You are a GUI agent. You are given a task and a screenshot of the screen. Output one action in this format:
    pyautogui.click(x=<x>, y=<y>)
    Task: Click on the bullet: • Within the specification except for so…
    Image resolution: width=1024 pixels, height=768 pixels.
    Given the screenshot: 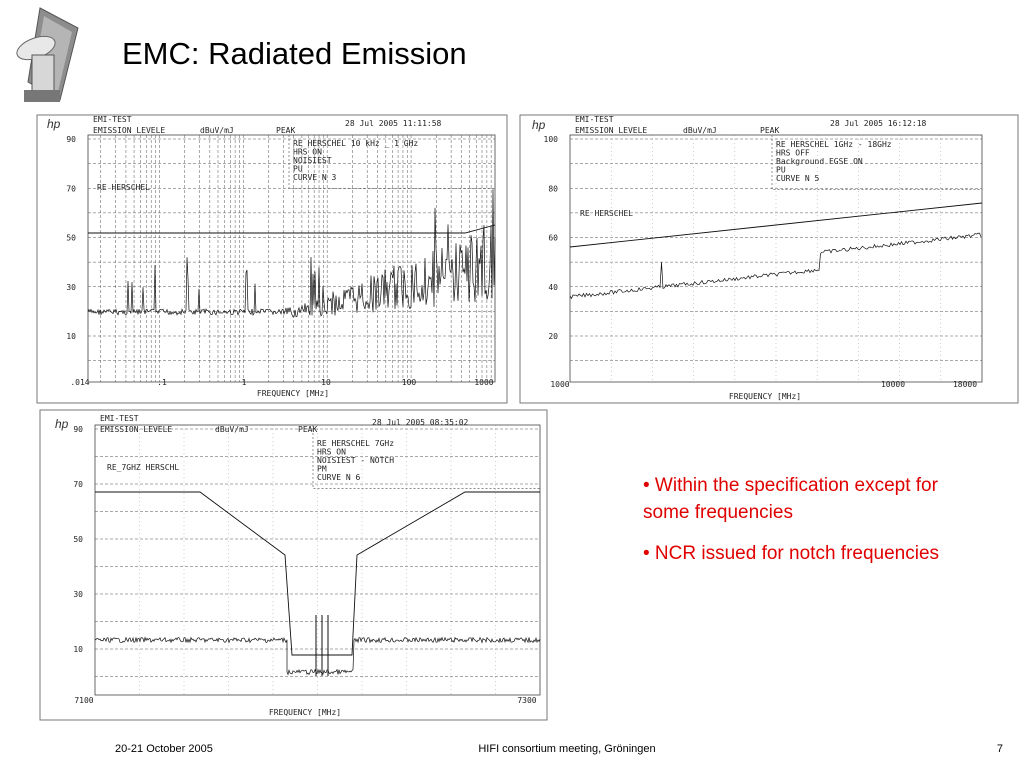 What is the action you would take?
    pyautogui.click(x=790, y=499)
    